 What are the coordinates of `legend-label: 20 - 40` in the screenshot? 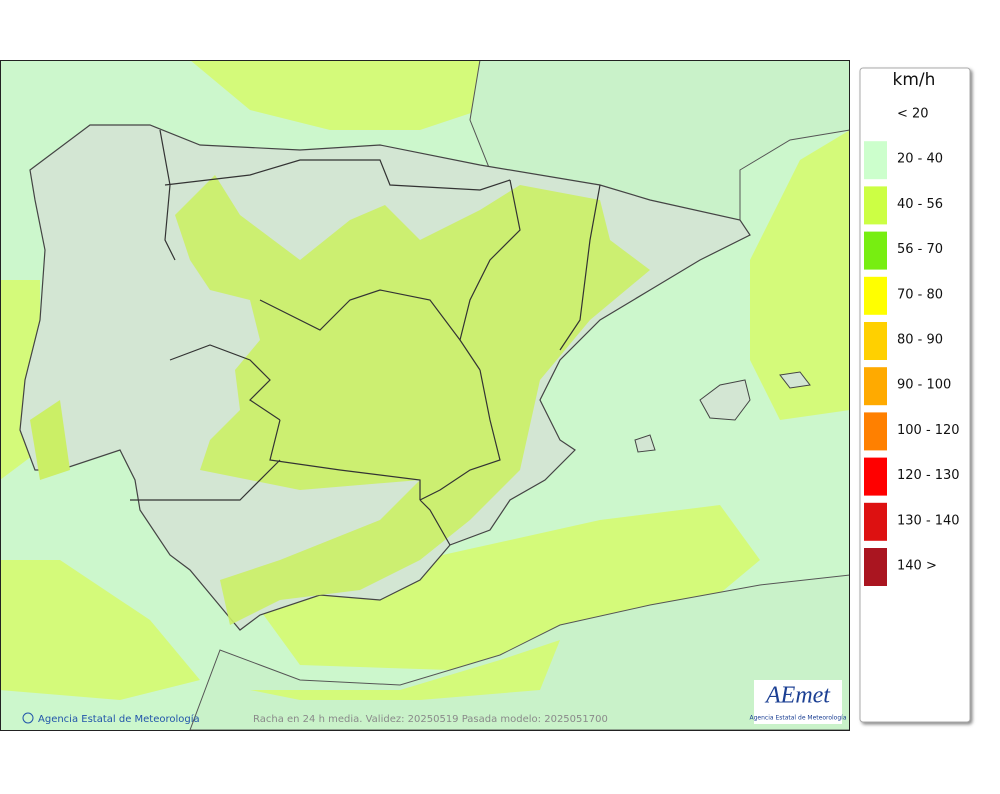 It's located at (920, 159).